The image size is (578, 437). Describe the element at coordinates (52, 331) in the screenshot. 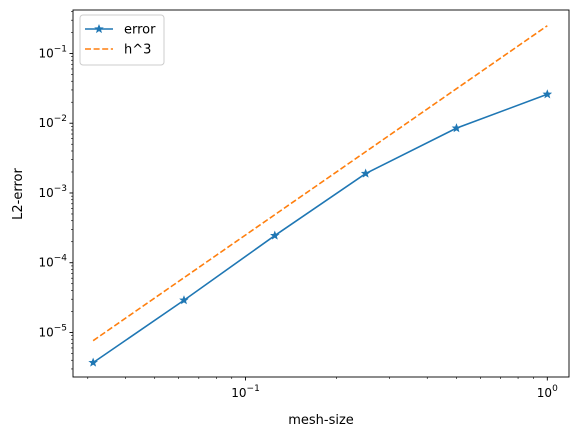

I see `y-tick-label: 10⁻⁵` at that location.